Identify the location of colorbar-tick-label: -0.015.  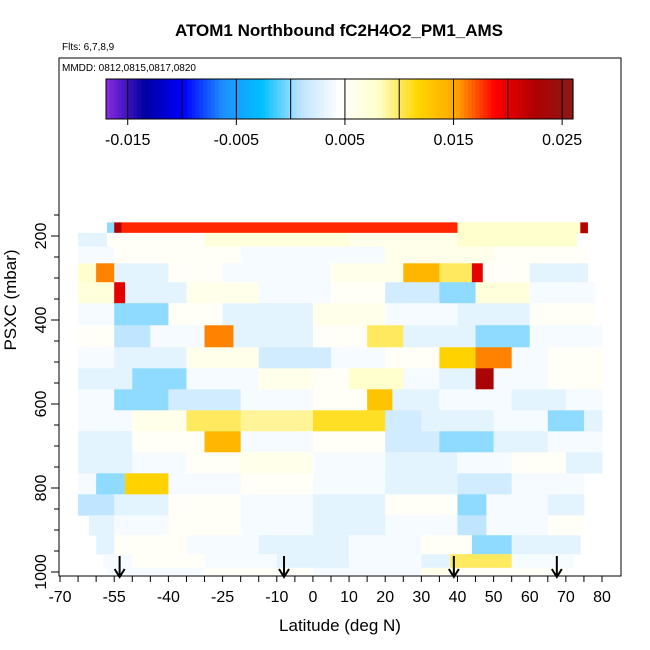
(127, 140).